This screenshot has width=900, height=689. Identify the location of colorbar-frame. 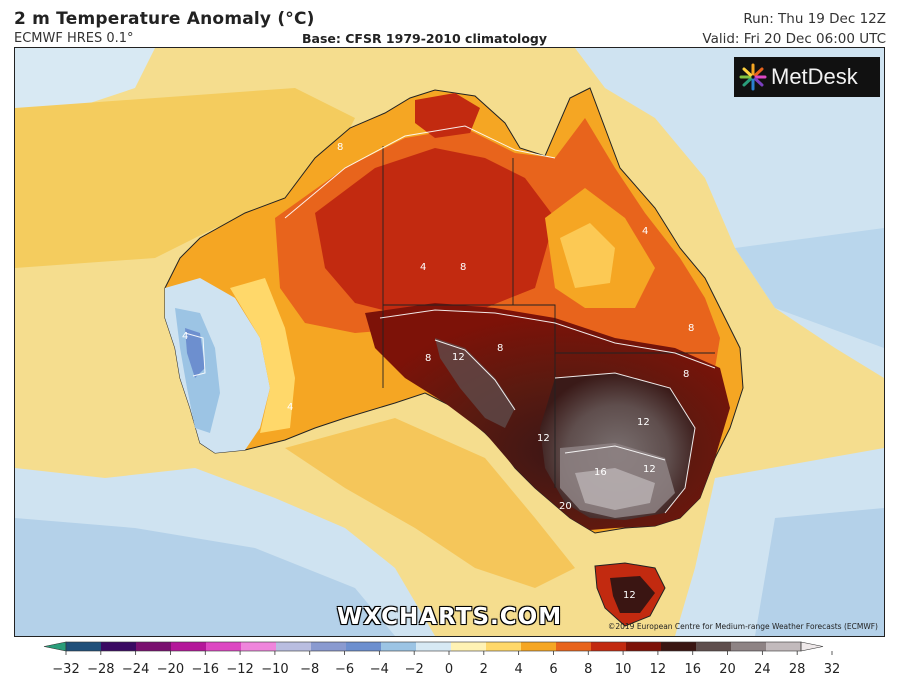
(433, 646).